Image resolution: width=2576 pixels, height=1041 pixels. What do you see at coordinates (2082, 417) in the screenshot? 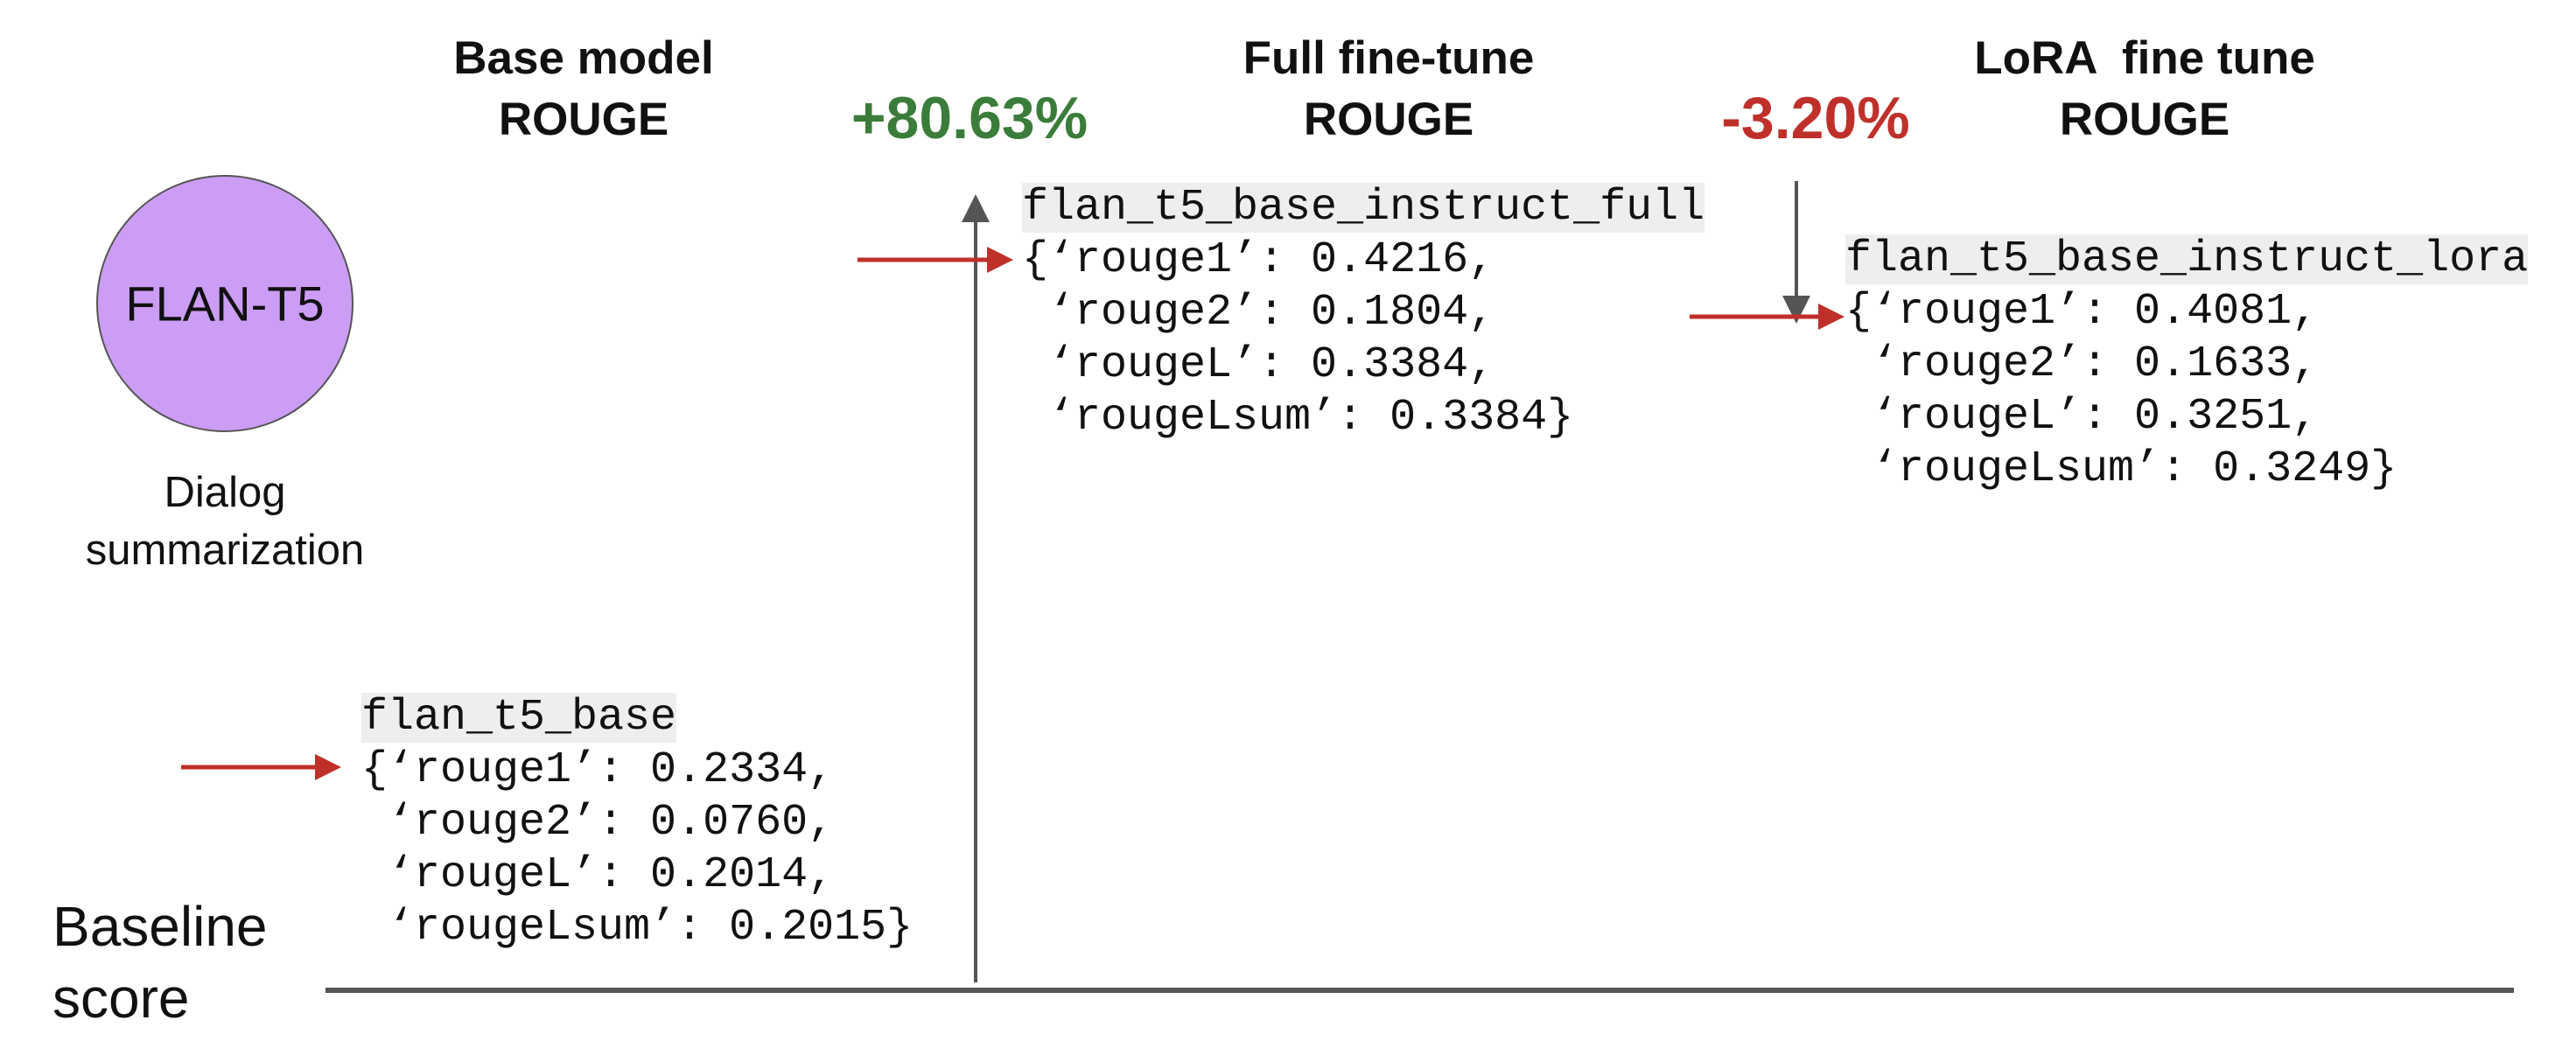
I see `metric-line: ‘rougeL’: 0.3251,` at bounding box center [2082, 417].